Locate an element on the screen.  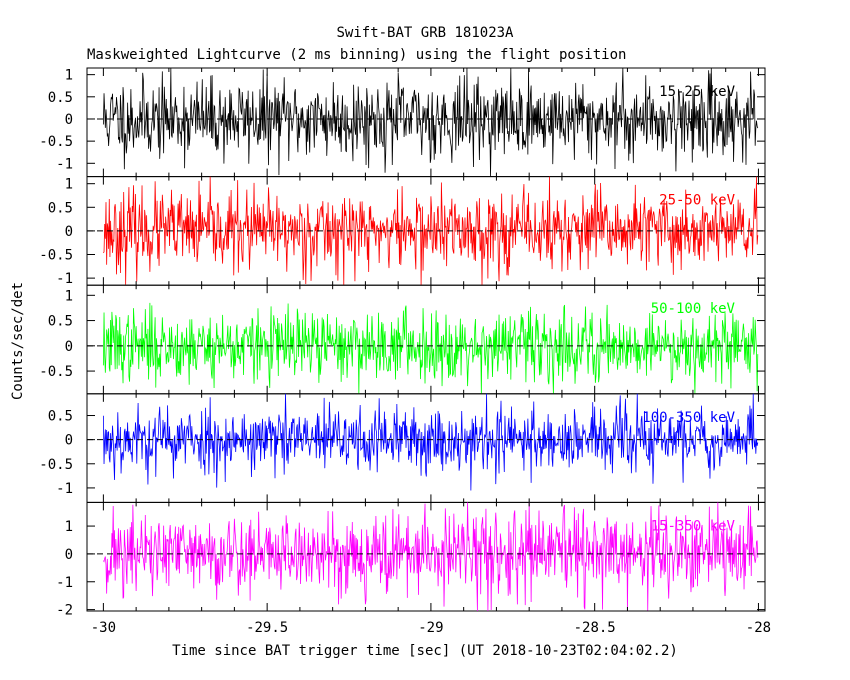
panel-15-25-kev: -1 -0.5 0 0.5 1 15-25 keV is located at coordinates (402, 122).